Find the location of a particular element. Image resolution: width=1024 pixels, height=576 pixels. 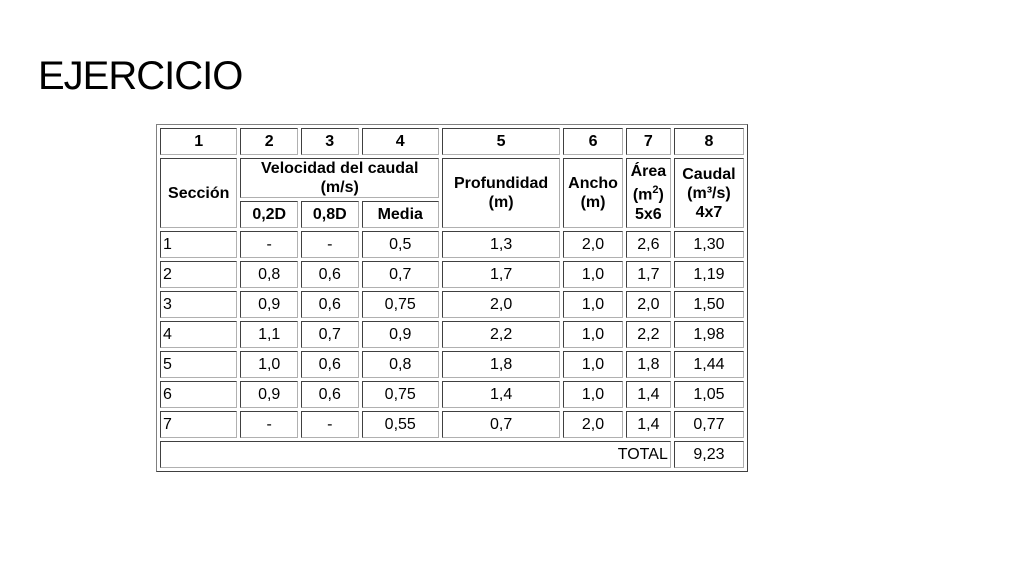

header-caudal-line1: Caudal is located at coordinates (709, 174).